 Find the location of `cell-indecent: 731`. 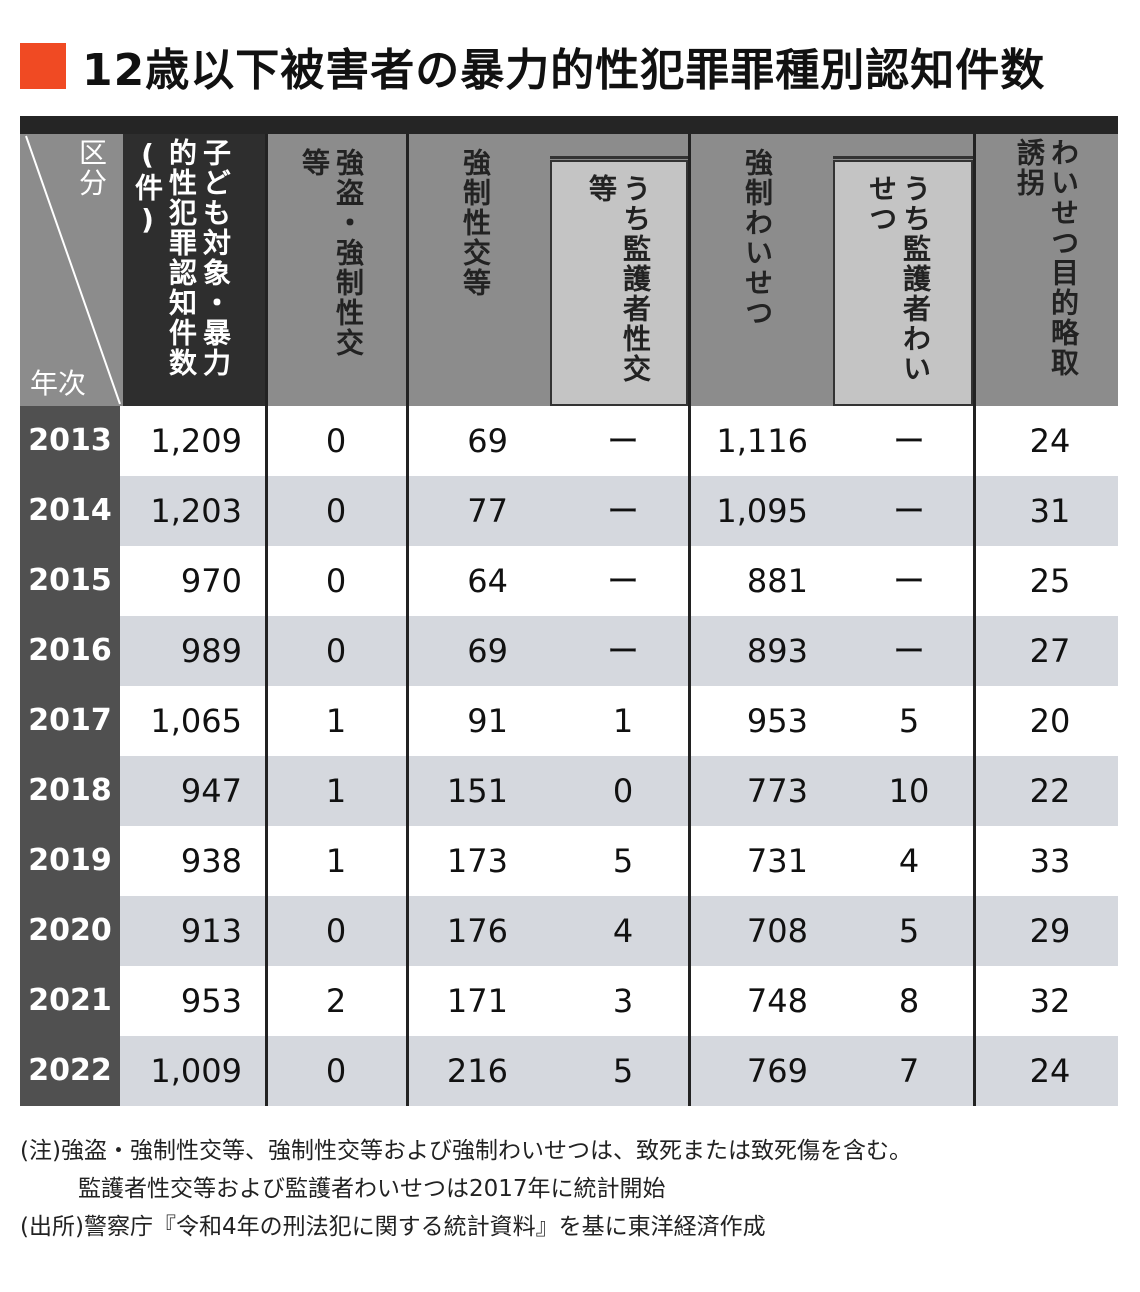

cell-indecent: 731 is located at coordinates (777, 861).